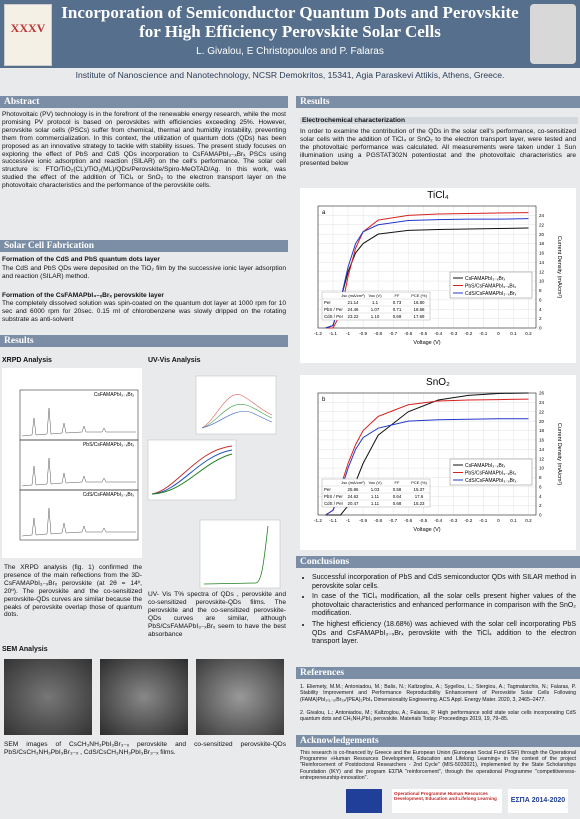 The width and height of the screenshot is (580, 819). Describe the element at coordinates (427, 454) in the screenshot. I see `jv-curve` at that location.